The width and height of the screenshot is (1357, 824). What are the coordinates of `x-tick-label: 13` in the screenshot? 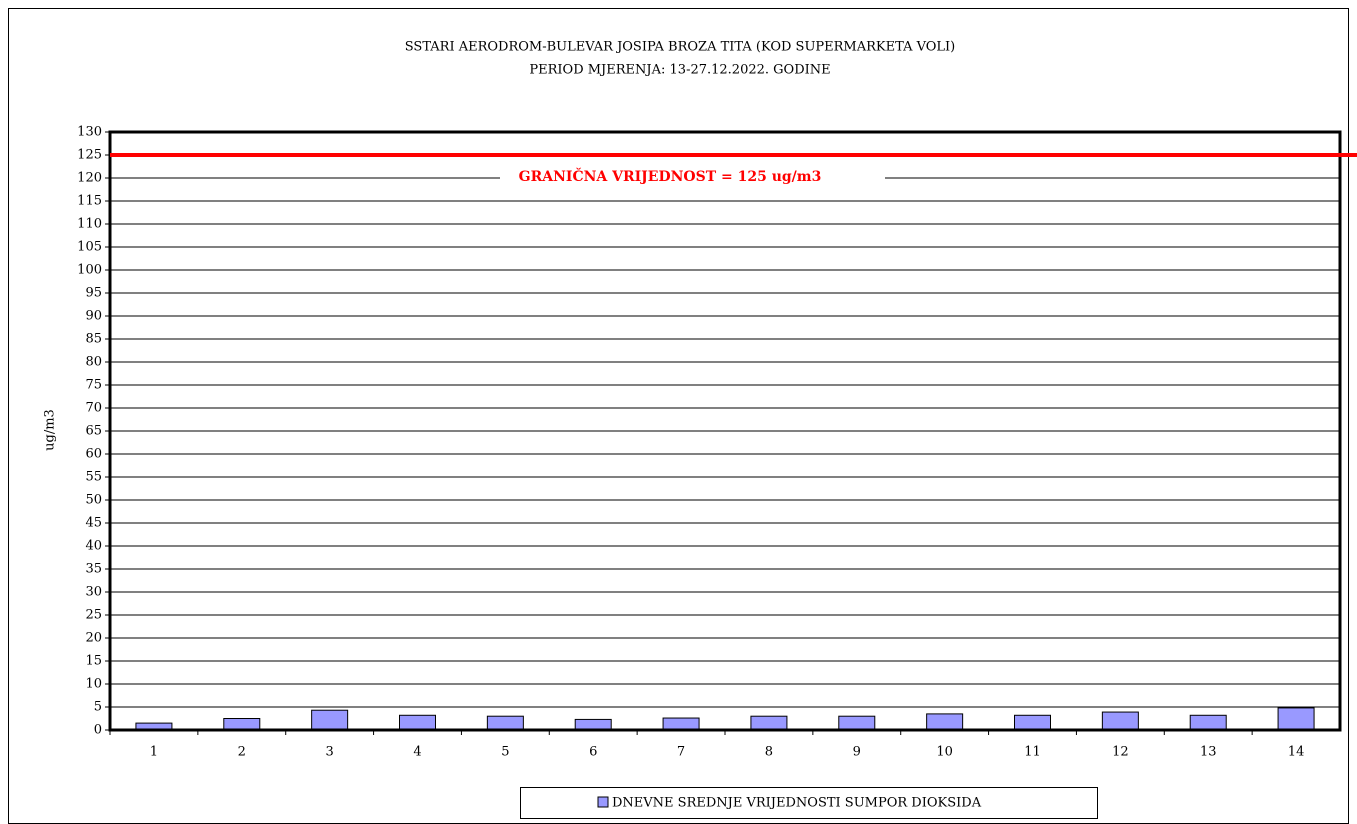 It's located at (1208, 752).